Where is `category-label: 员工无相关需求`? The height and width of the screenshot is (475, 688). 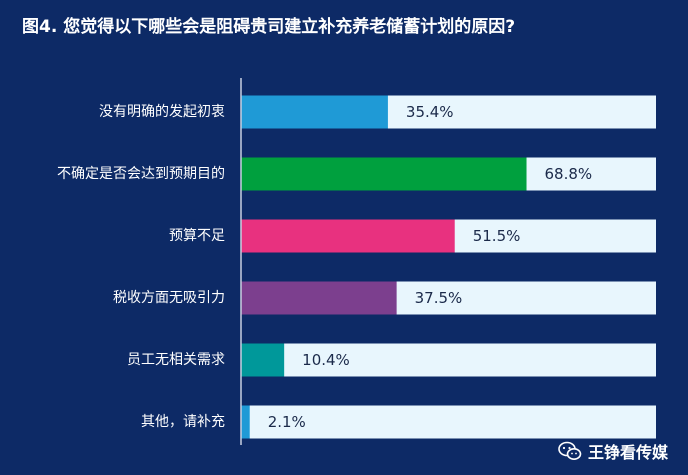 category-label: 员工无相关需求 is located at coordinates (176, 360).